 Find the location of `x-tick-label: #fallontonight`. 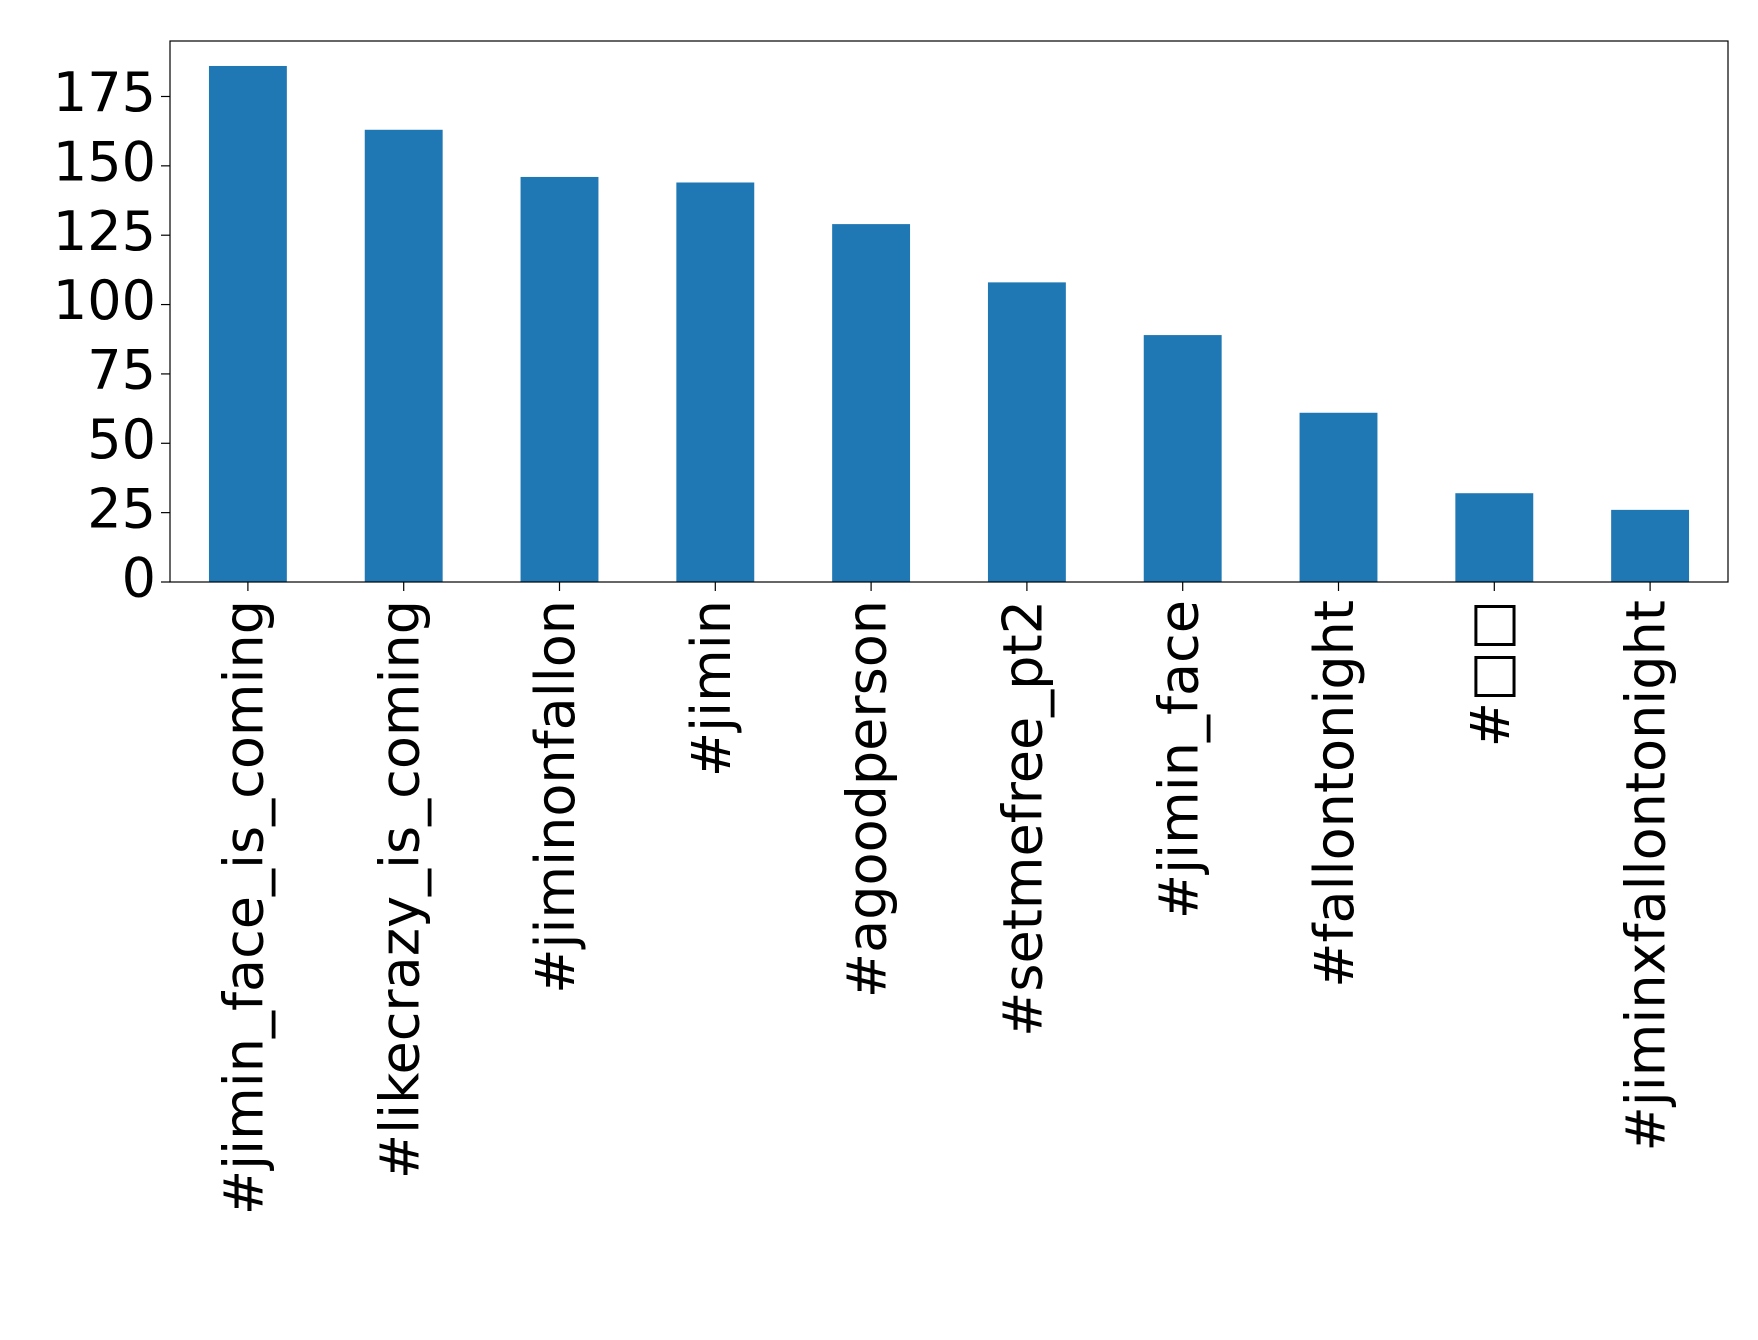

x-tick-label: #fallontonight is located at coordinates (1334, 794).